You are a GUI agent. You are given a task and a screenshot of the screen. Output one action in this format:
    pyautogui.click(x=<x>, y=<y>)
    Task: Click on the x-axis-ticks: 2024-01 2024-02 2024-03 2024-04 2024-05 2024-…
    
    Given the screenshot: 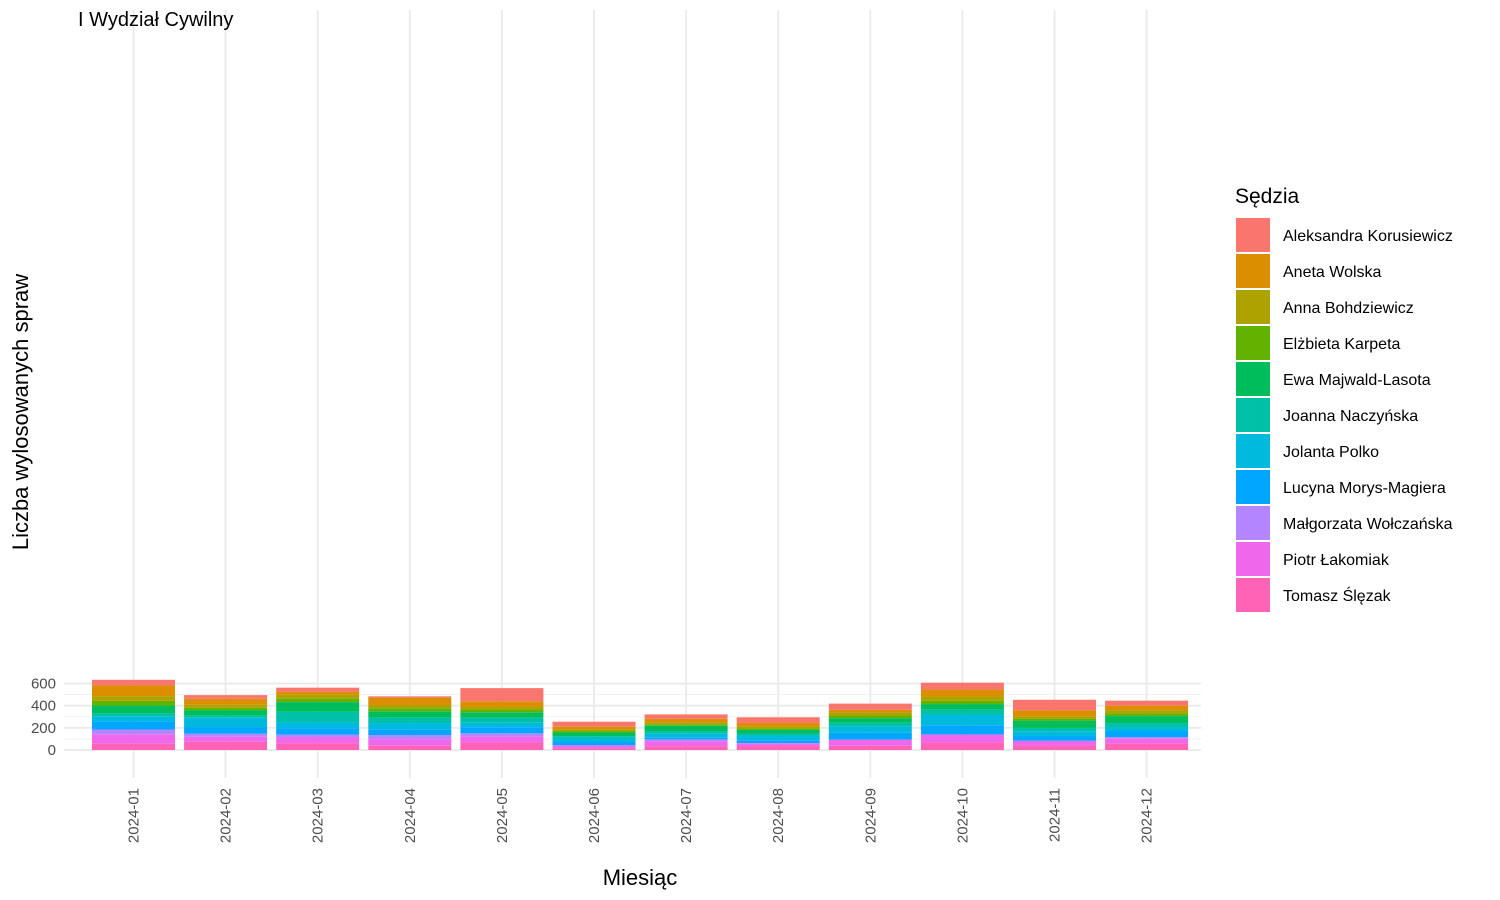 What is the action you would take?
    pyautogui.click(x=641, y=815)
    